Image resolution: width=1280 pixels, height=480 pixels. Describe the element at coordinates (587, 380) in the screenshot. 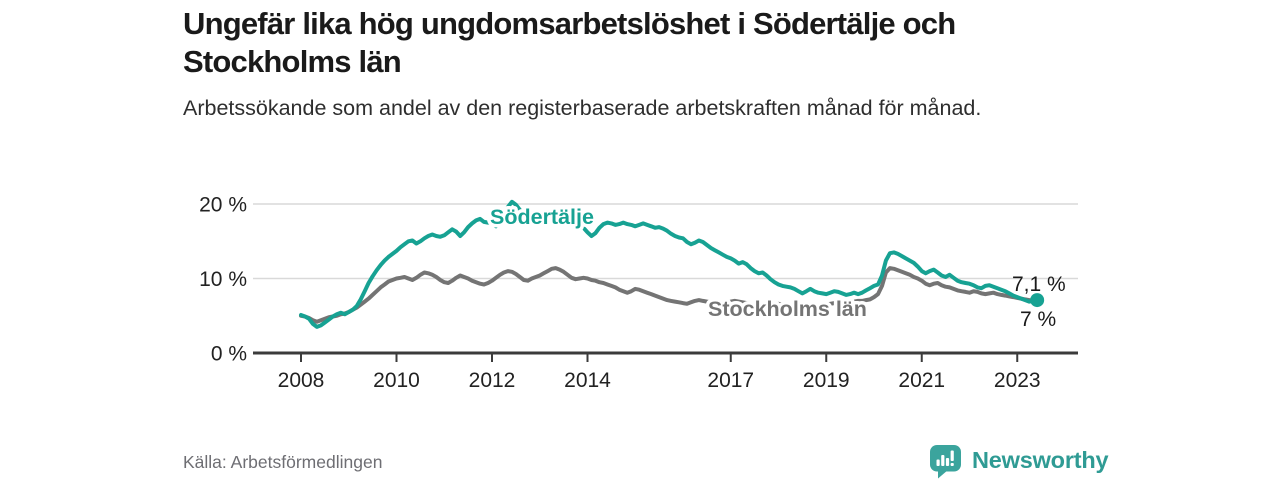

I see `x-tick-label: 2014` at that location.